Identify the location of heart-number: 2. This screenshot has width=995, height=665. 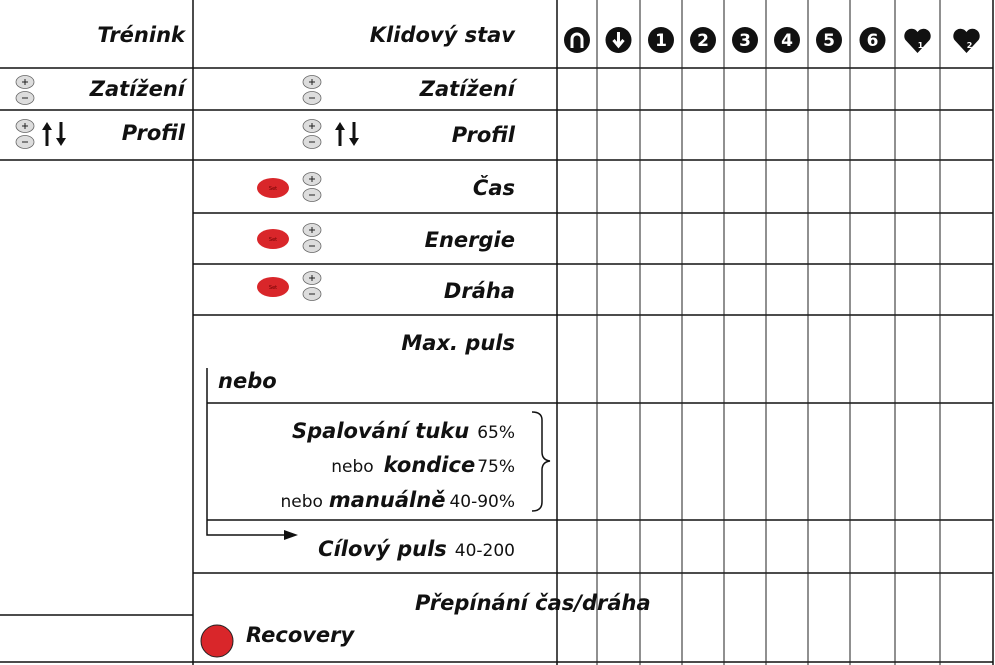
(970, 45).